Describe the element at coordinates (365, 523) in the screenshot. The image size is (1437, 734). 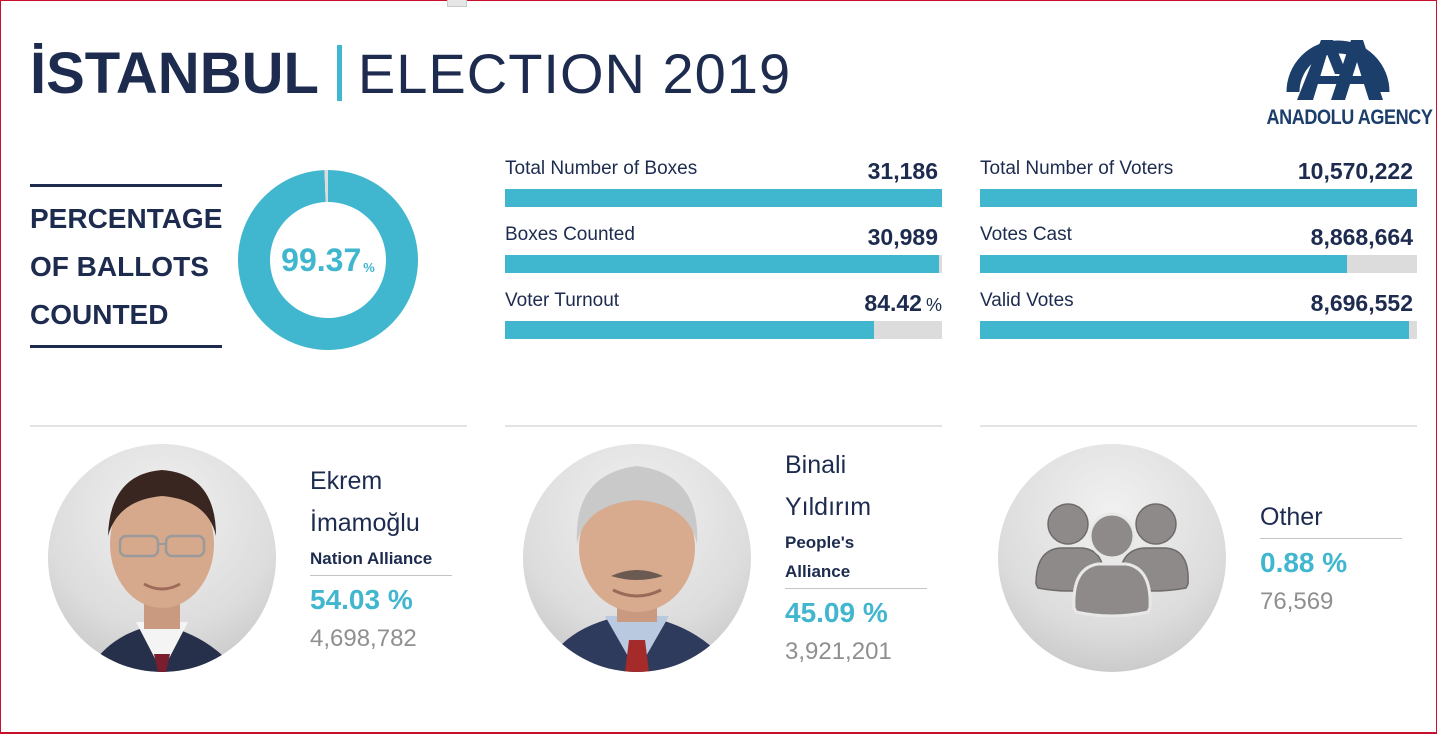
I see `candidate-name-line: İmamoğlu` at that location.